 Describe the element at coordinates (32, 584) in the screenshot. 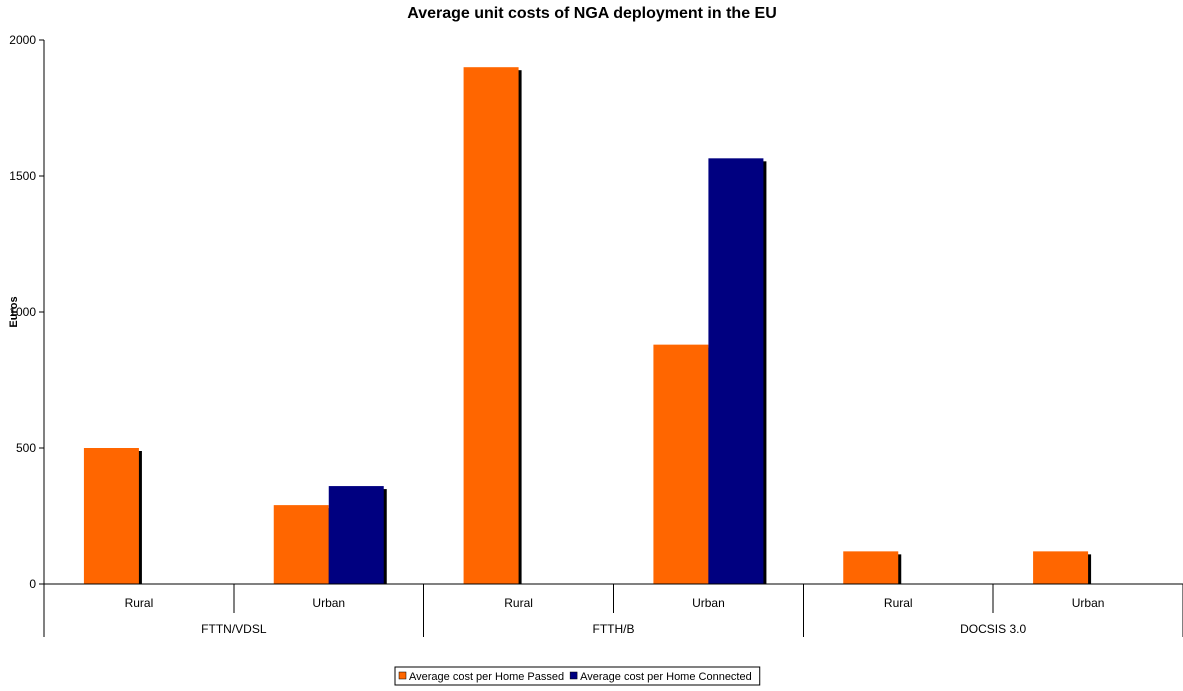

I see `y-tick-label: 0` at that location.